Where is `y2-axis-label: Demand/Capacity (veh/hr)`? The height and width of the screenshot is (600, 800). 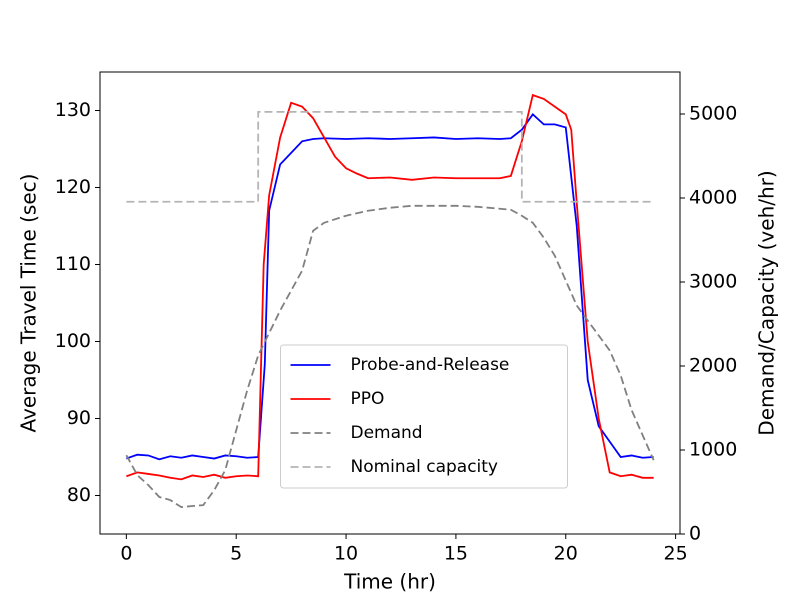 y2-axis-label: Demand/Capacity (veh/hr) is located at coordinates (767, 302).